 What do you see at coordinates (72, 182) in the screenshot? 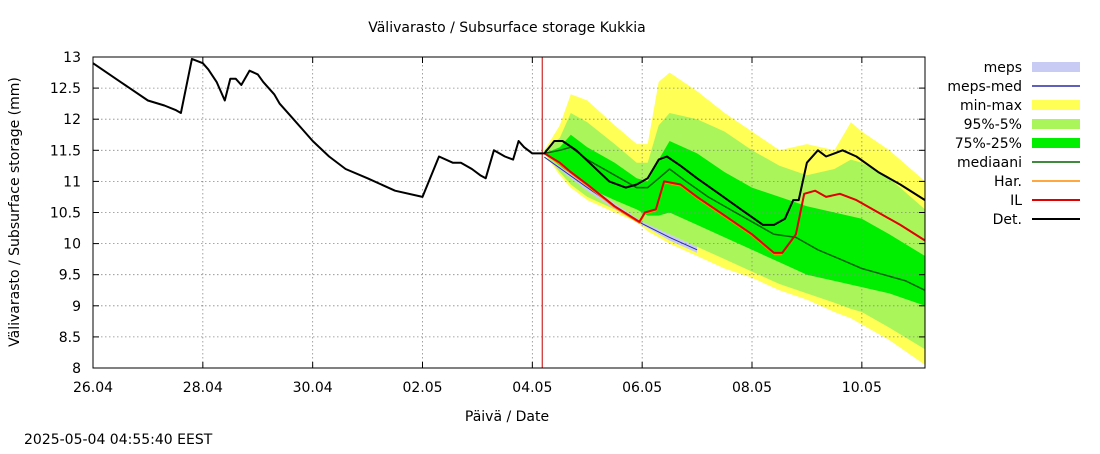
I see `y-tick-label: 11` at bounding box center [72, 182].